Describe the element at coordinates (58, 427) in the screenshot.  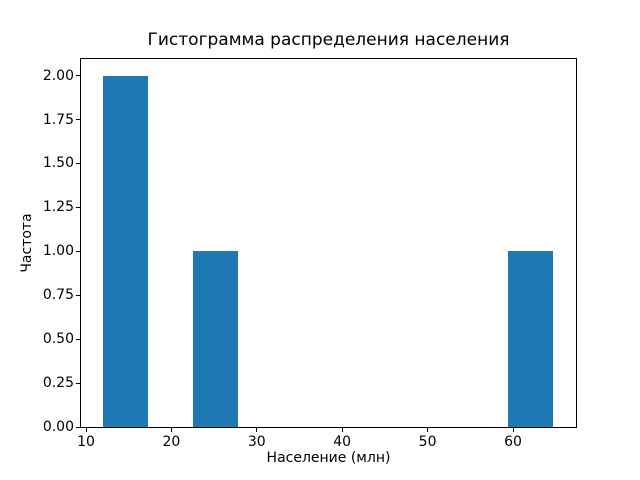
I see `y-tick-label: 0.00` at that location.